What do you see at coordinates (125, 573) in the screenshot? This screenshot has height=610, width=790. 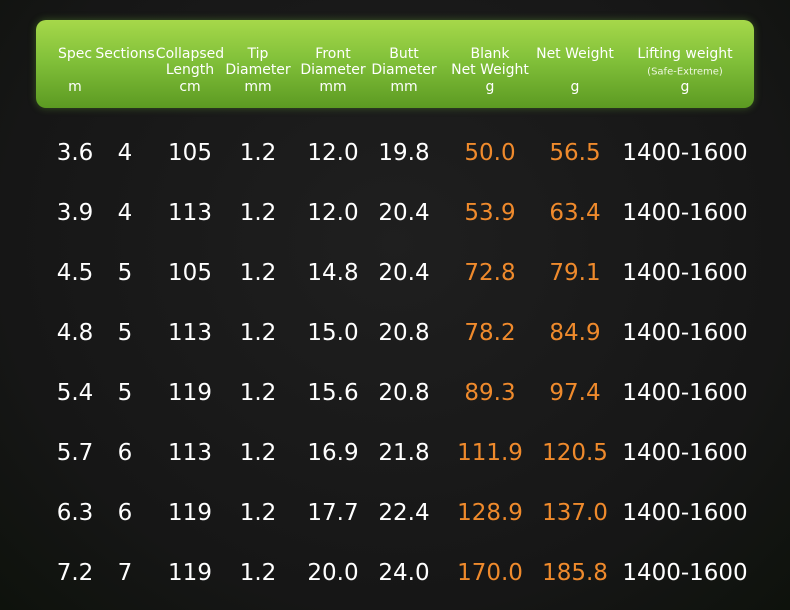 I see `table-cell: 7` at bounding box center [125, 573].